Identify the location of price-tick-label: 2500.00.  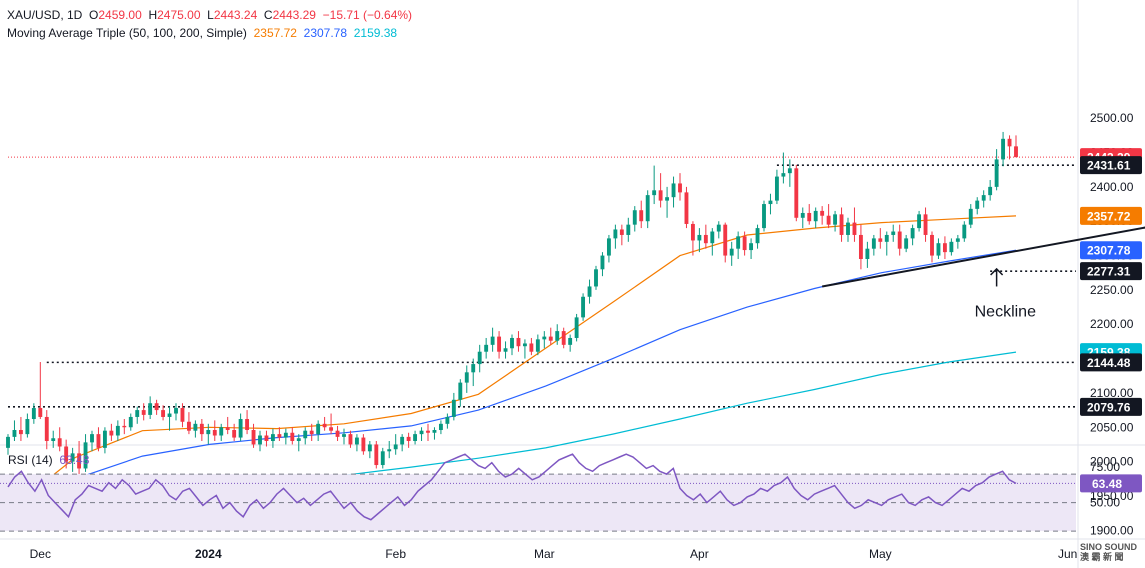
(1112, 118).